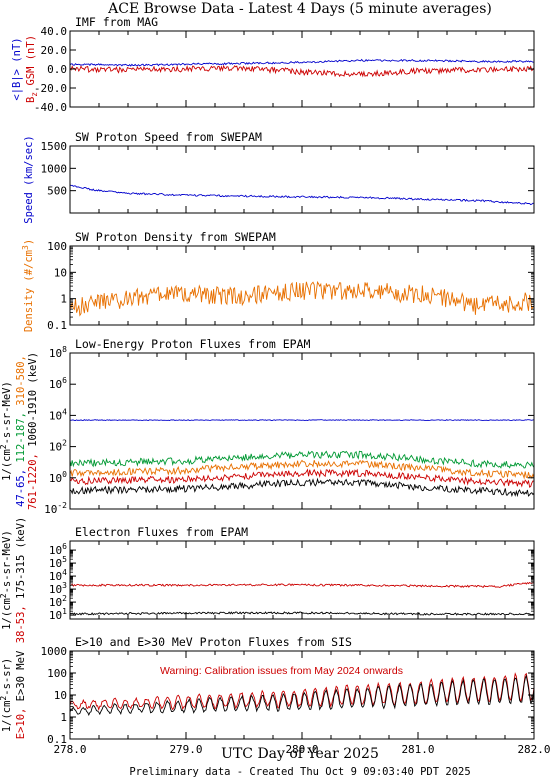  I want to click on channel-labels-row1: 47-65, 112-187, 310-580,, so click(21, 431).